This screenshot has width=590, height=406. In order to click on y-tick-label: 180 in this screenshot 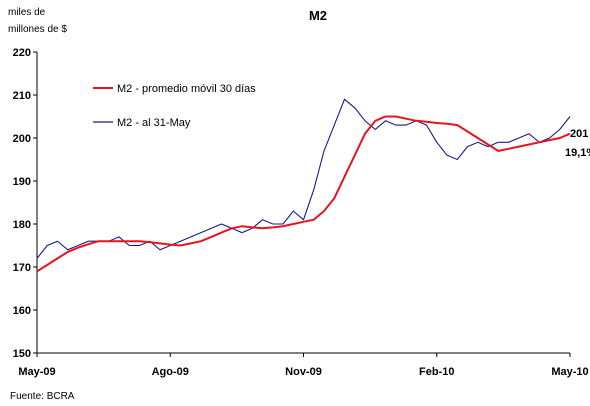, I will do `click(22, 225)`.